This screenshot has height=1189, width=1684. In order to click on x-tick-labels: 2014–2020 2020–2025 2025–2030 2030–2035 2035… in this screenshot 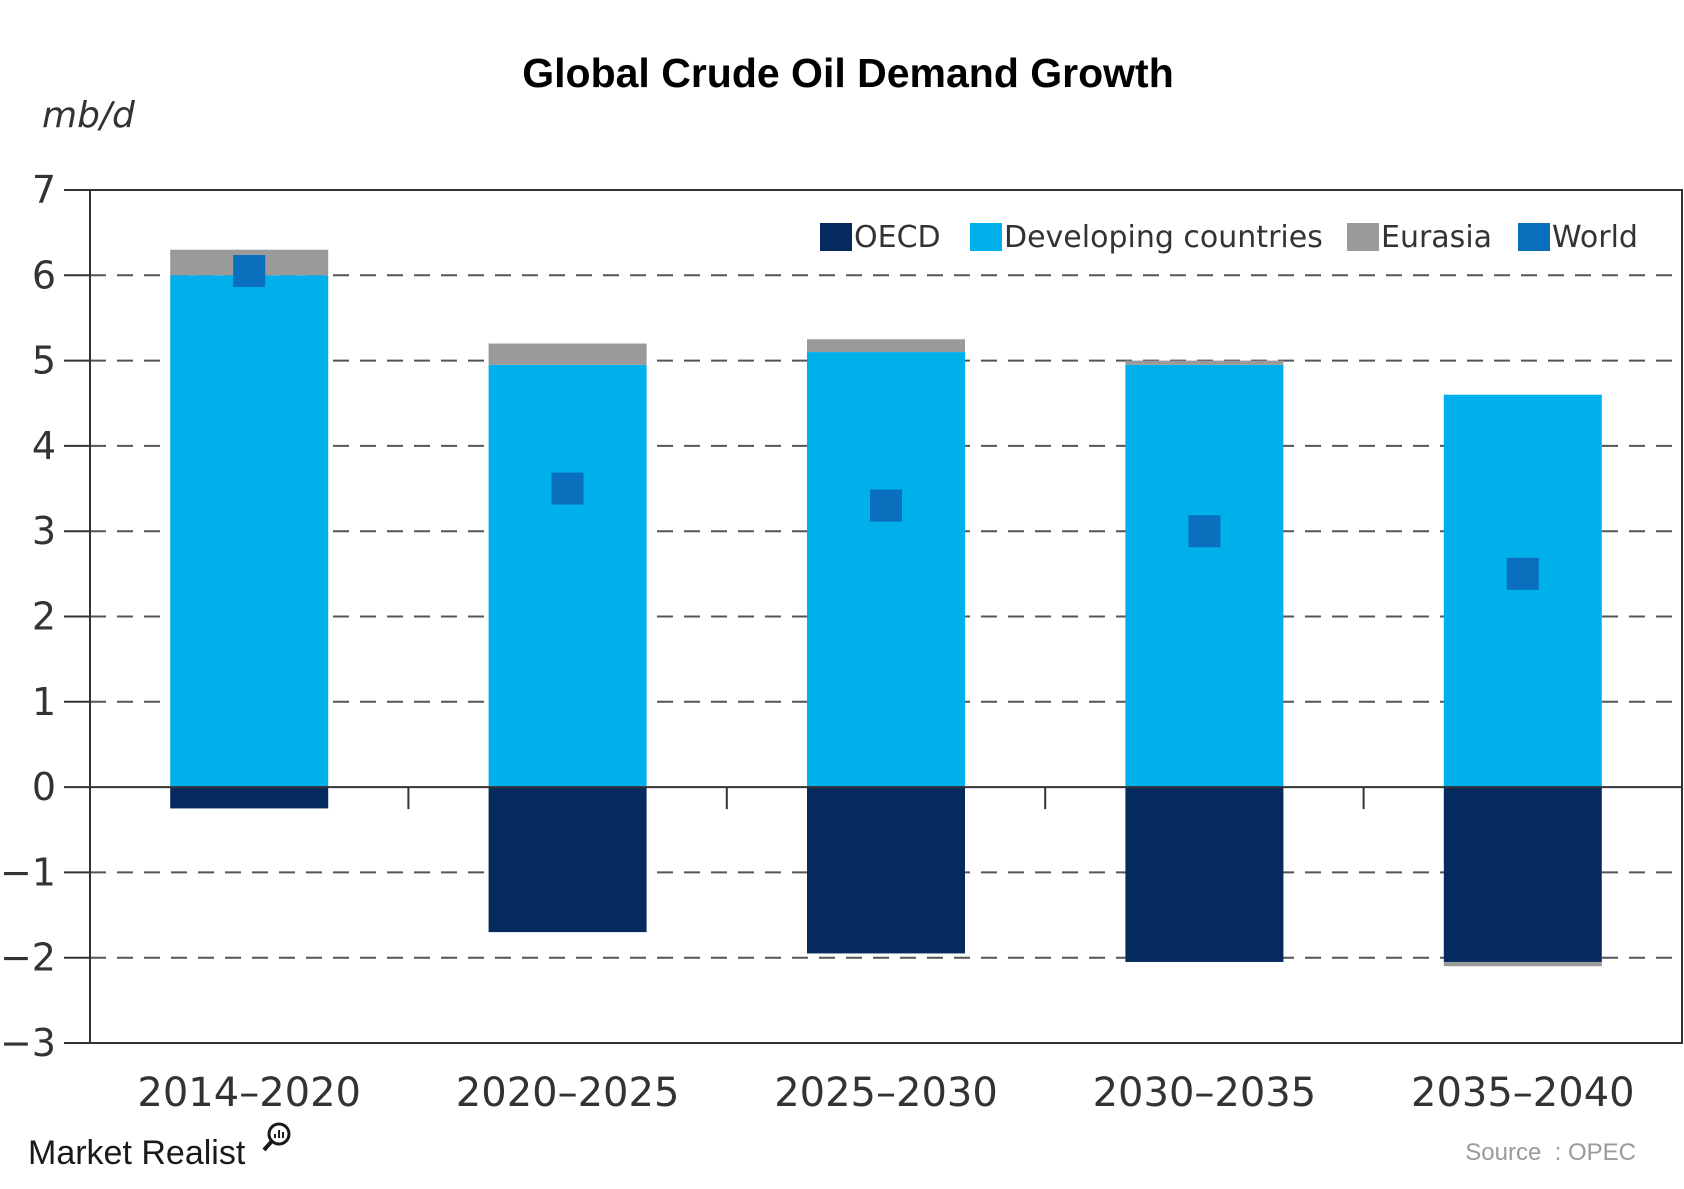, I will do `click(885, 1093)`.